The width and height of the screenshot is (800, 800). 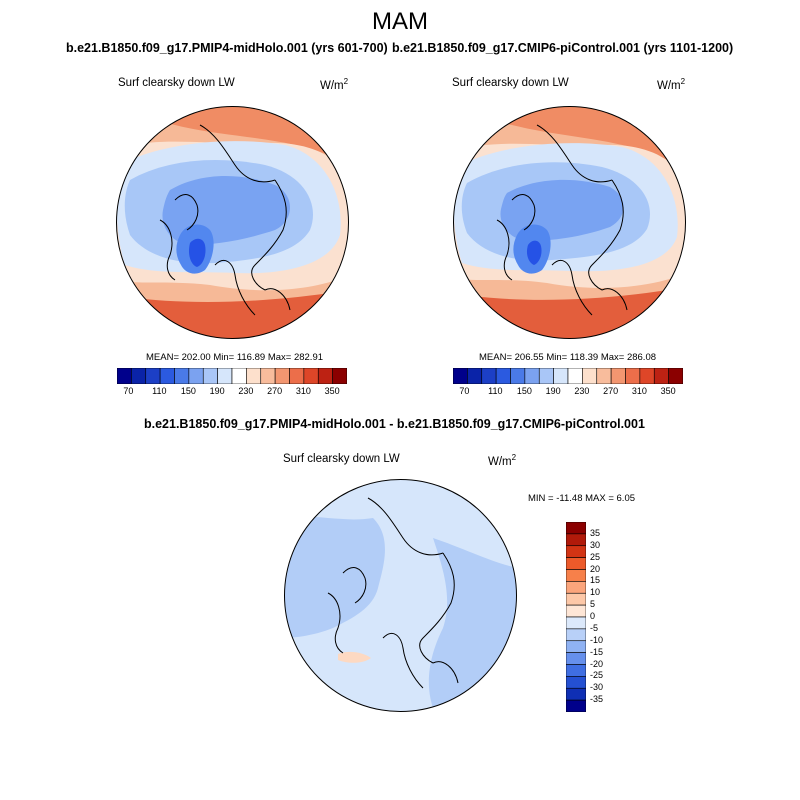 I want to click on diff-map-border, so click(x=400, y=595).